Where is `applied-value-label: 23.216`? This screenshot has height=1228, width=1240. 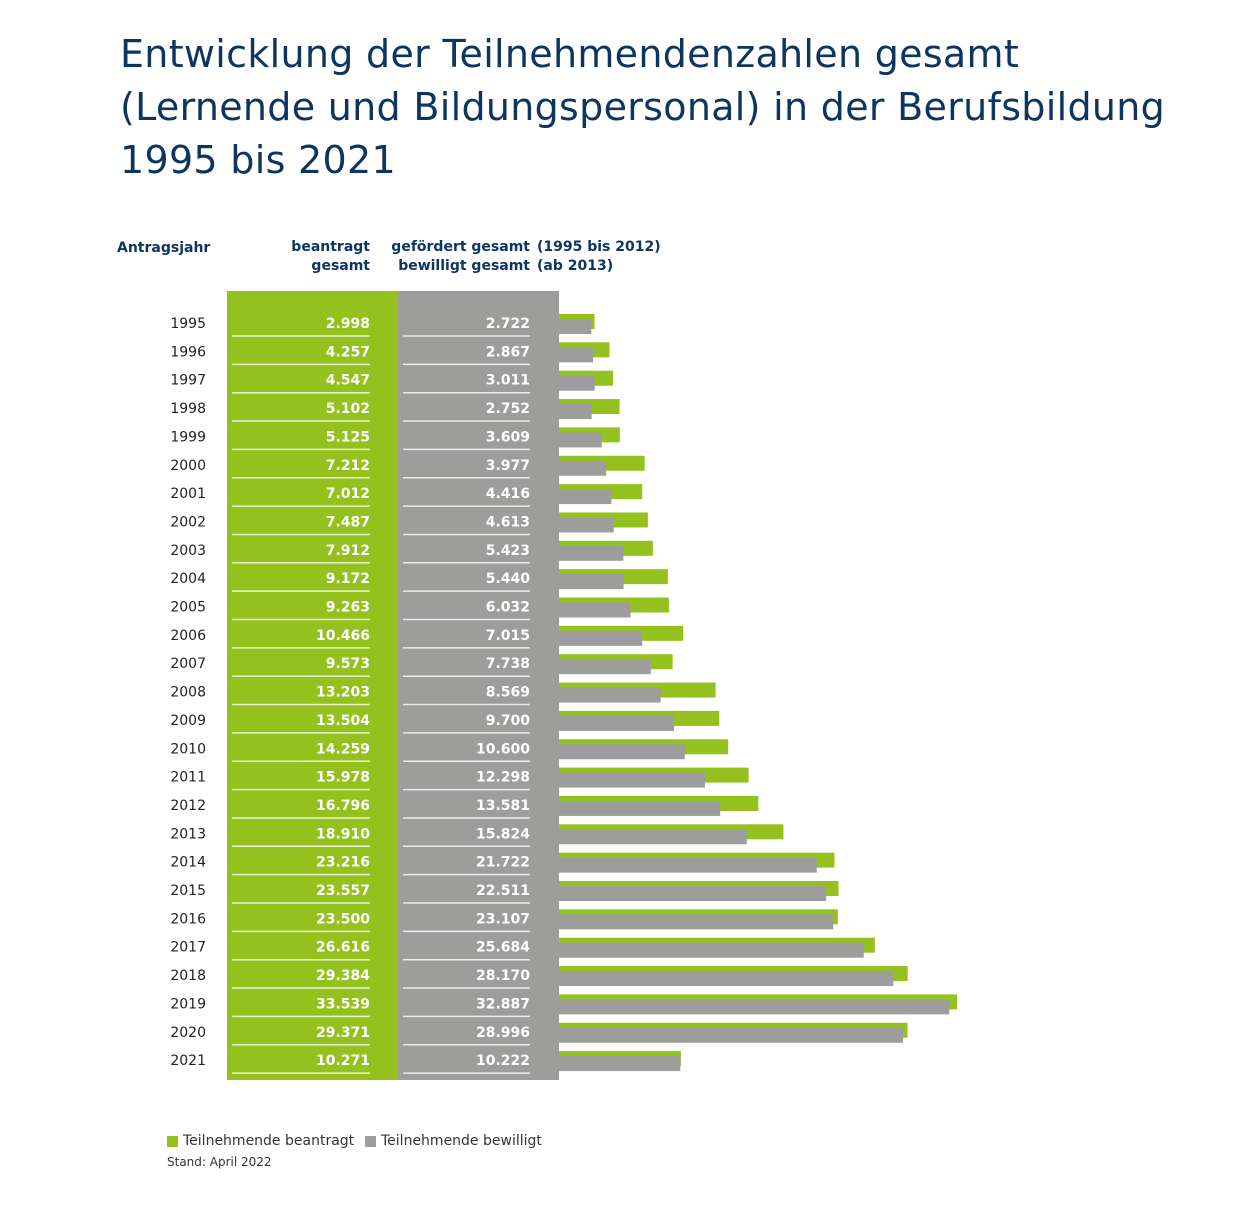 applied-value-label: 23.216 is located at coordinates (343, 863).